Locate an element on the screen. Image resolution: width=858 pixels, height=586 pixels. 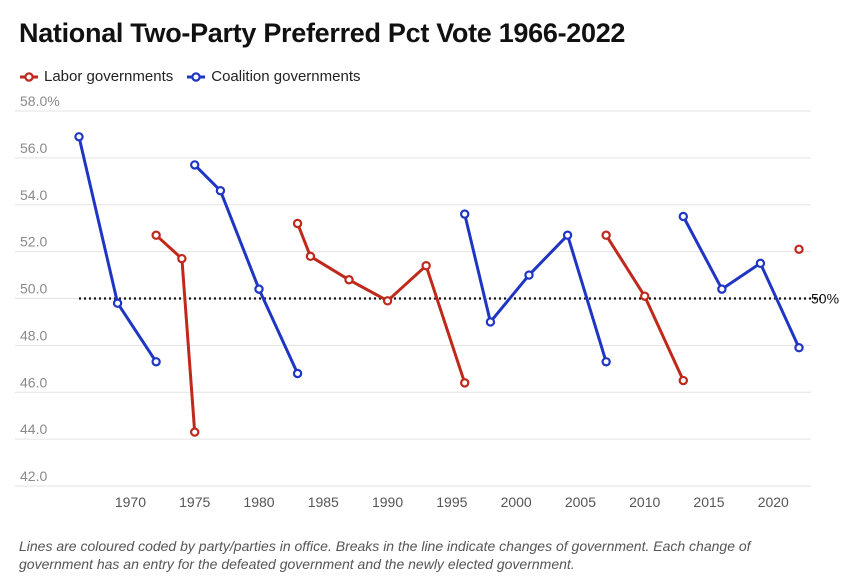
legend-item-labor: Labor governments is located at coordinates (96, 76).